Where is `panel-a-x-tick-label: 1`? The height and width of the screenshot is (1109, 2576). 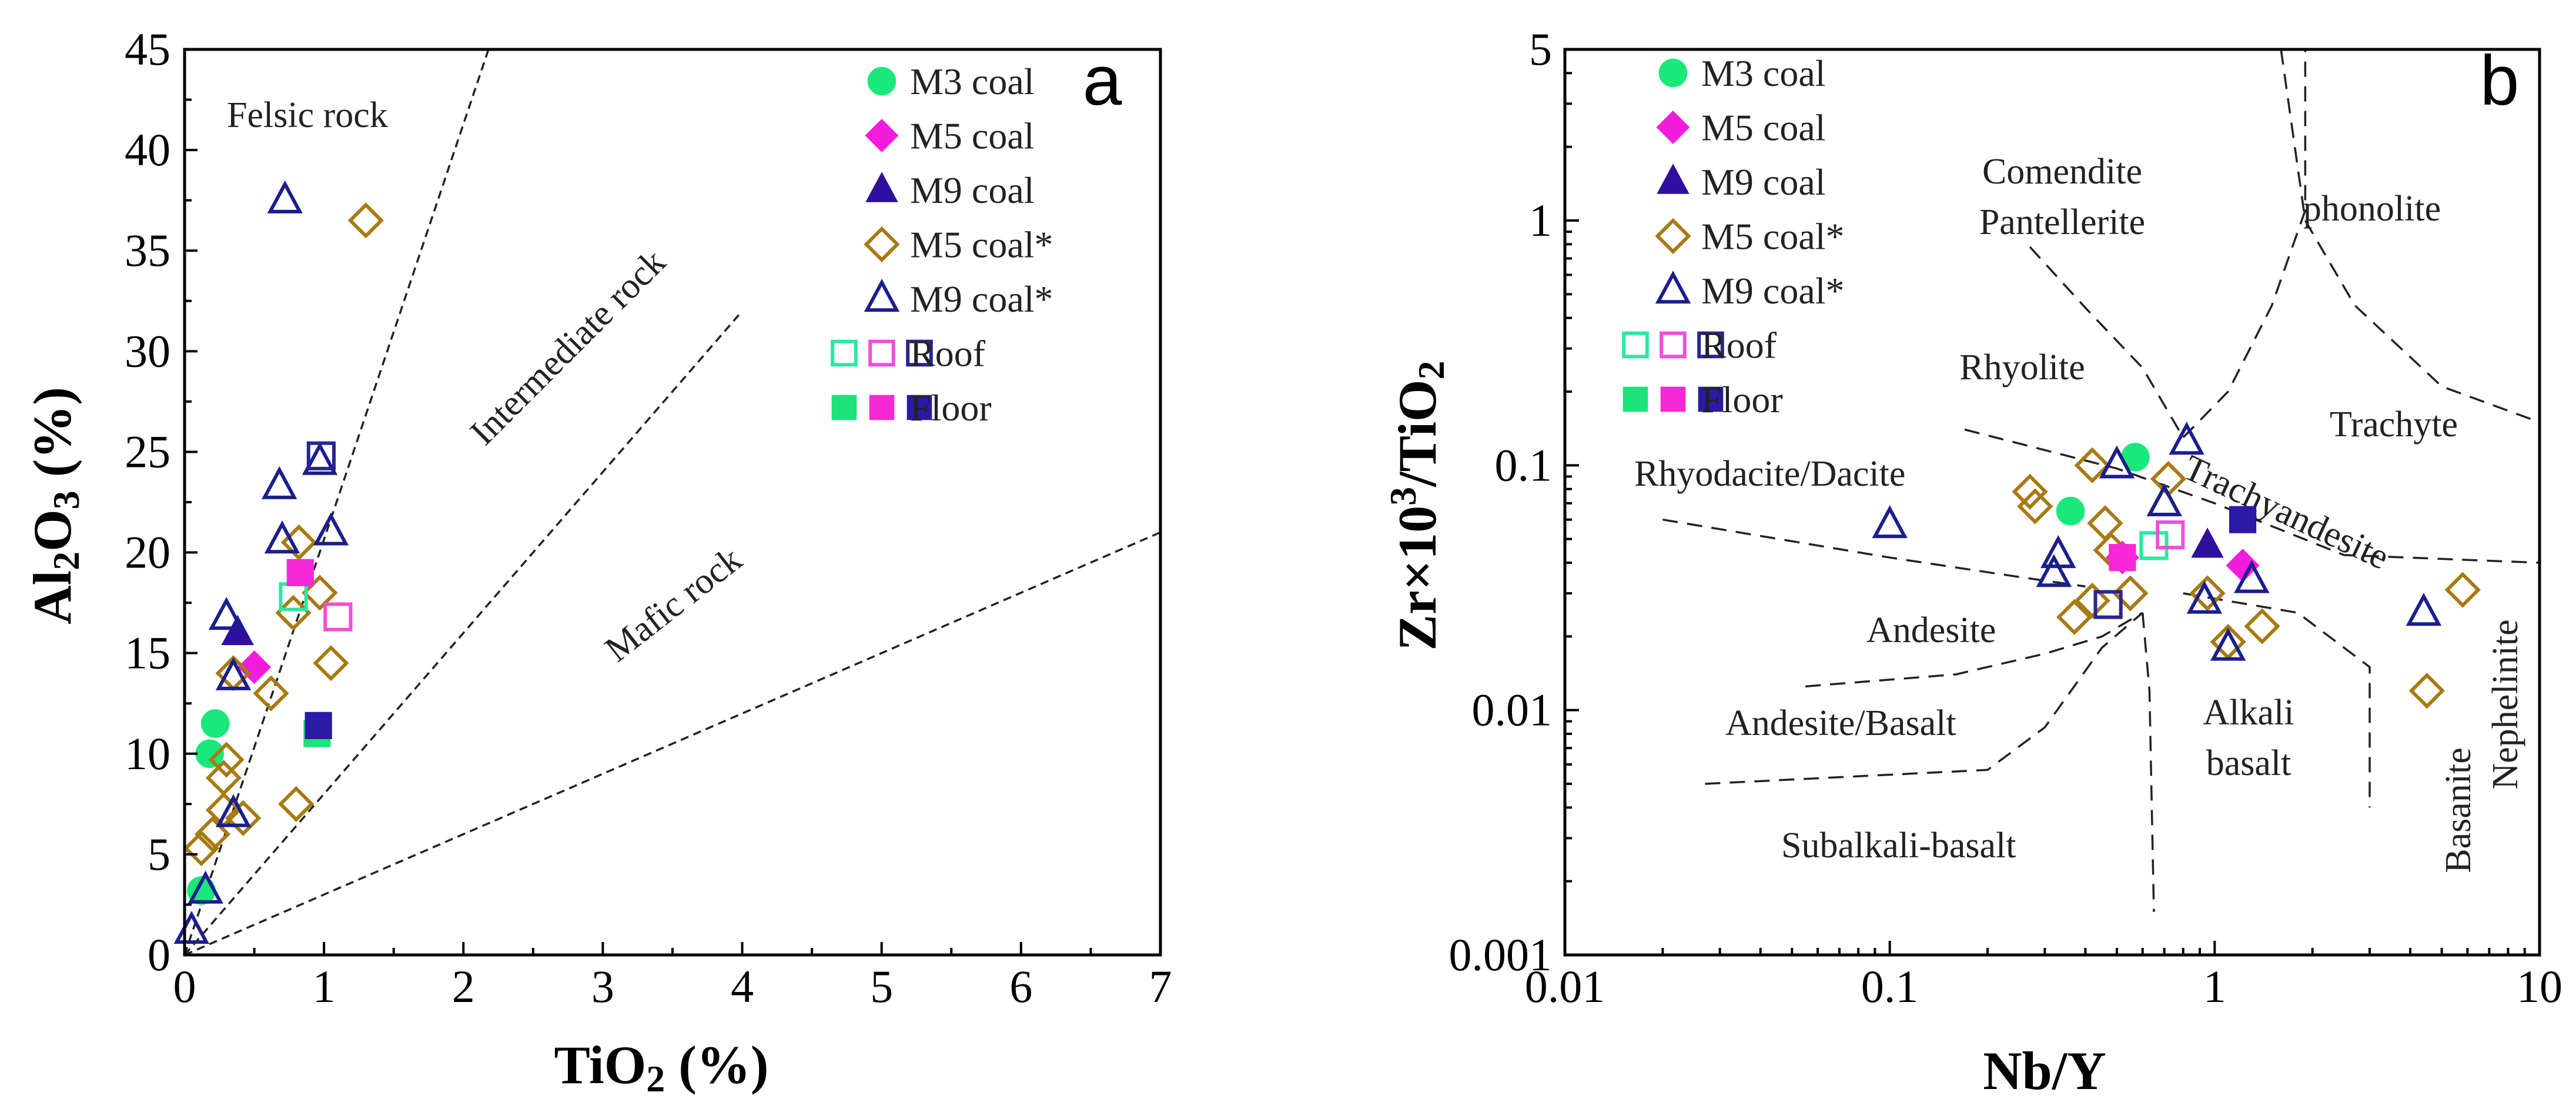
panel-a-x-tick-label: 1 is located at coordinates (324, 986).